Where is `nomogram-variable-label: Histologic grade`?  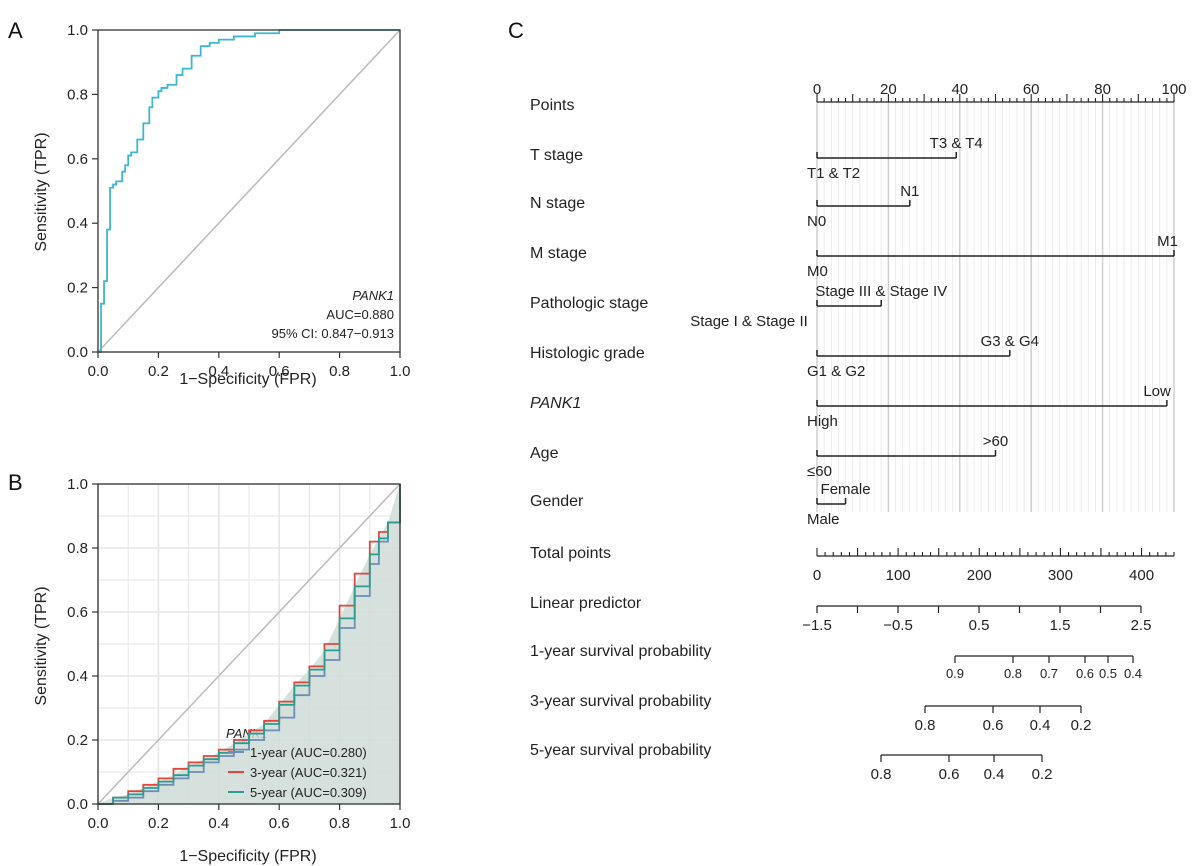 nomogram-variable-label: Histologic grade is located at coordinates (587, 353).